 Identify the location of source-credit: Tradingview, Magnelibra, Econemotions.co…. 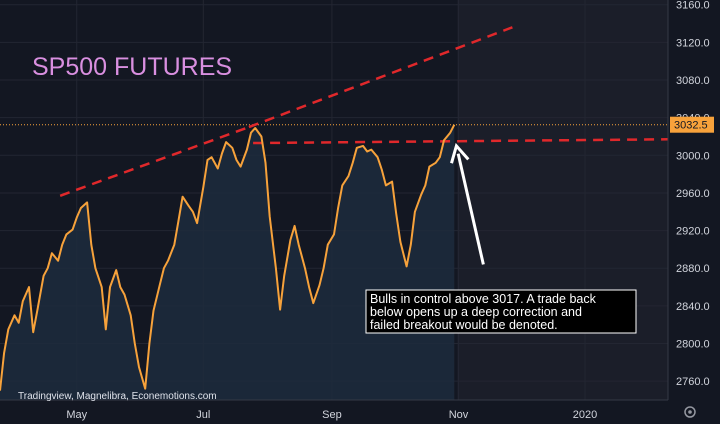
(117, 396).